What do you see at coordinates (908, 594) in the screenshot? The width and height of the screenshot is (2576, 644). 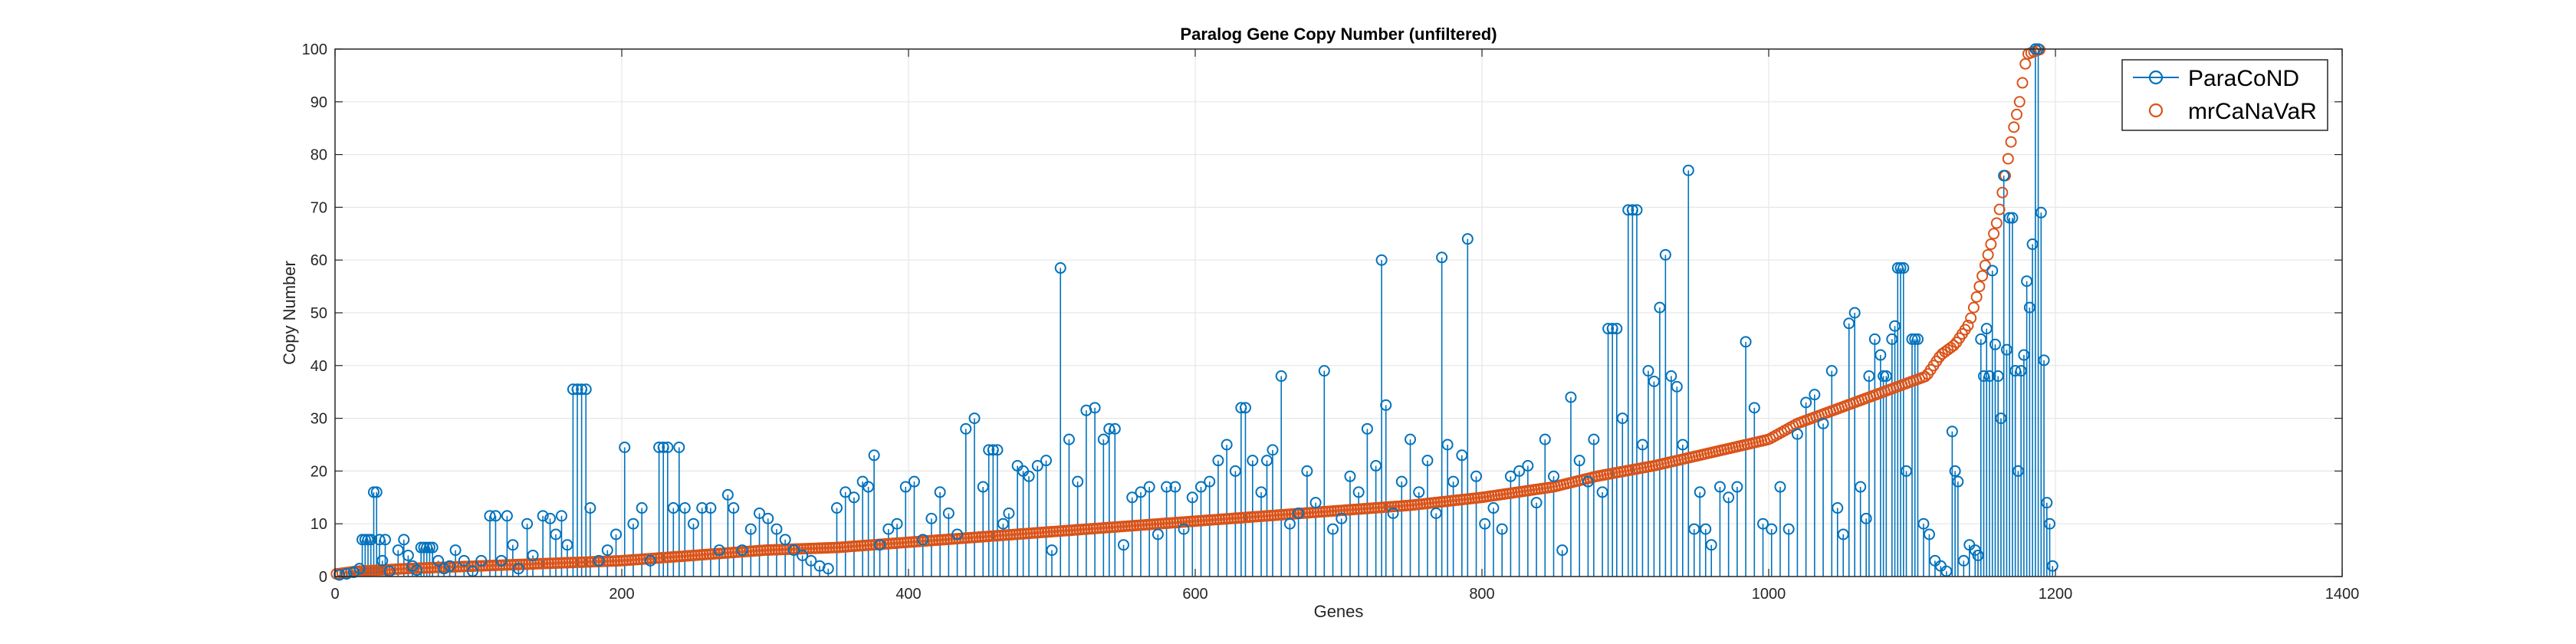 I see `x-tick-label: 400` at bounding box center [908, 594].